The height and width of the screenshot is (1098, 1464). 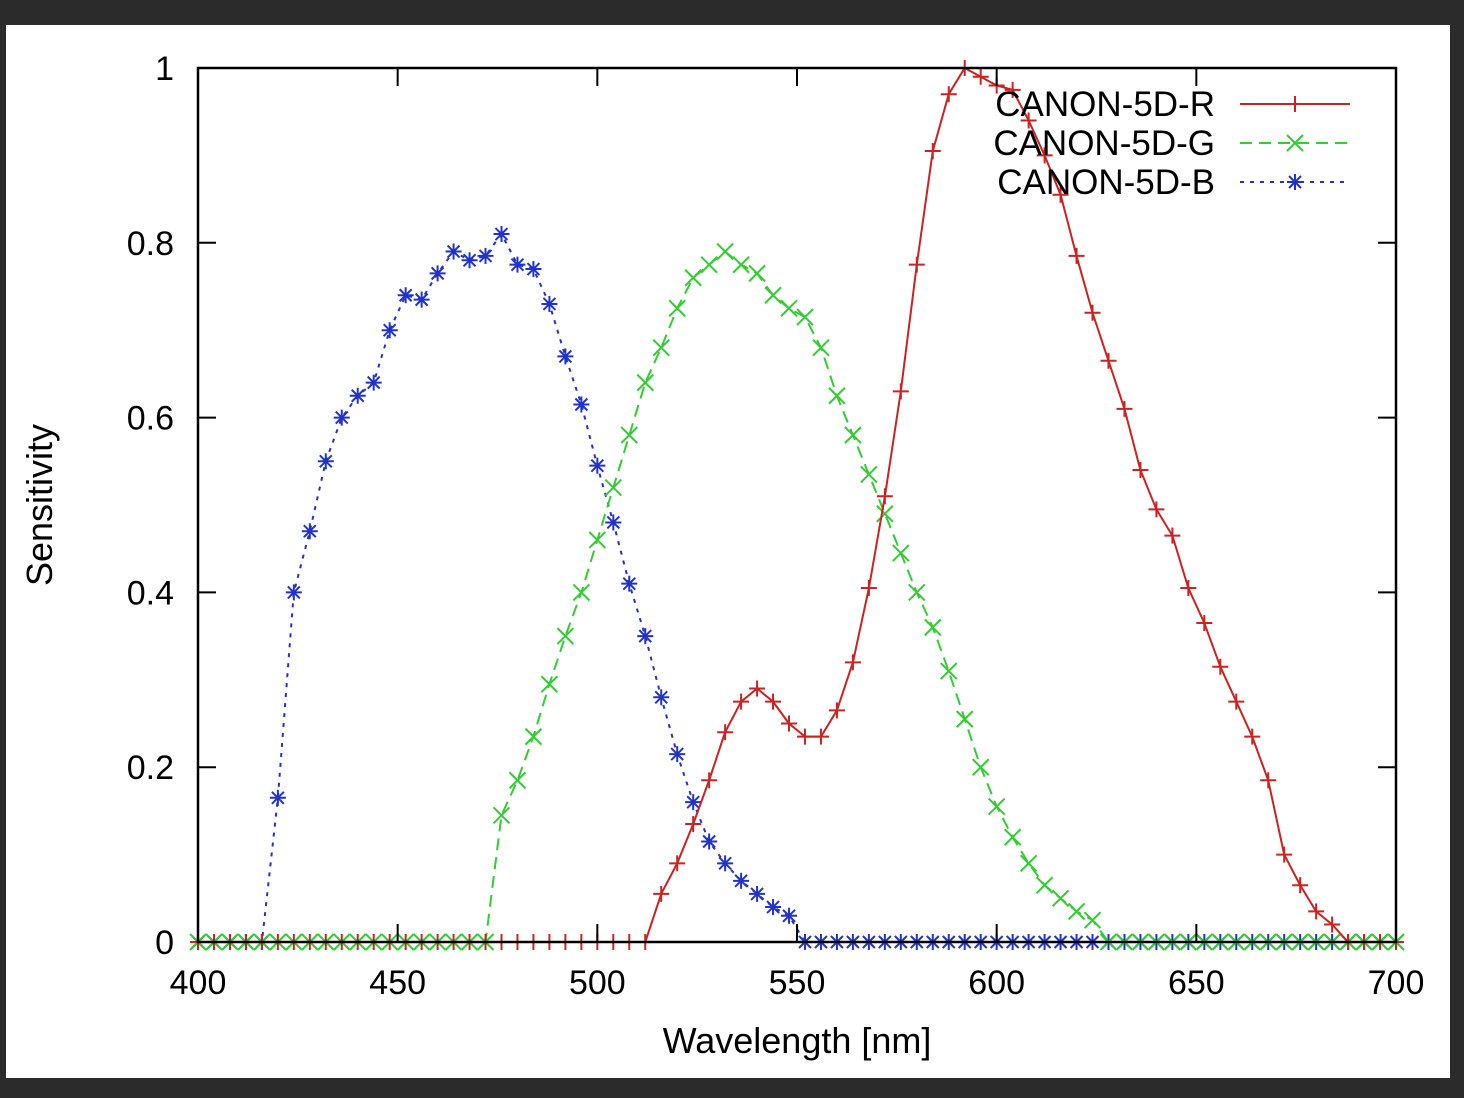 What do you see at coordinates (1196, 983) in the screenshot?
I see `x-tick-label: 650` at bounding box center [1196, 983].